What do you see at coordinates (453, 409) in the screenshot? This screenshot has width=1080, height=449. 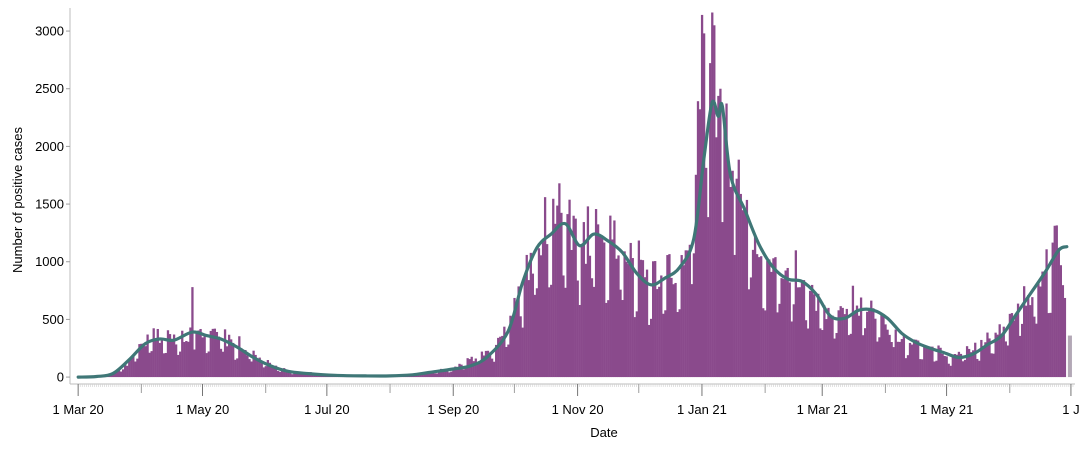 I see `x-tick-label: 1 Sep 20` at bounding box center [453, 409].